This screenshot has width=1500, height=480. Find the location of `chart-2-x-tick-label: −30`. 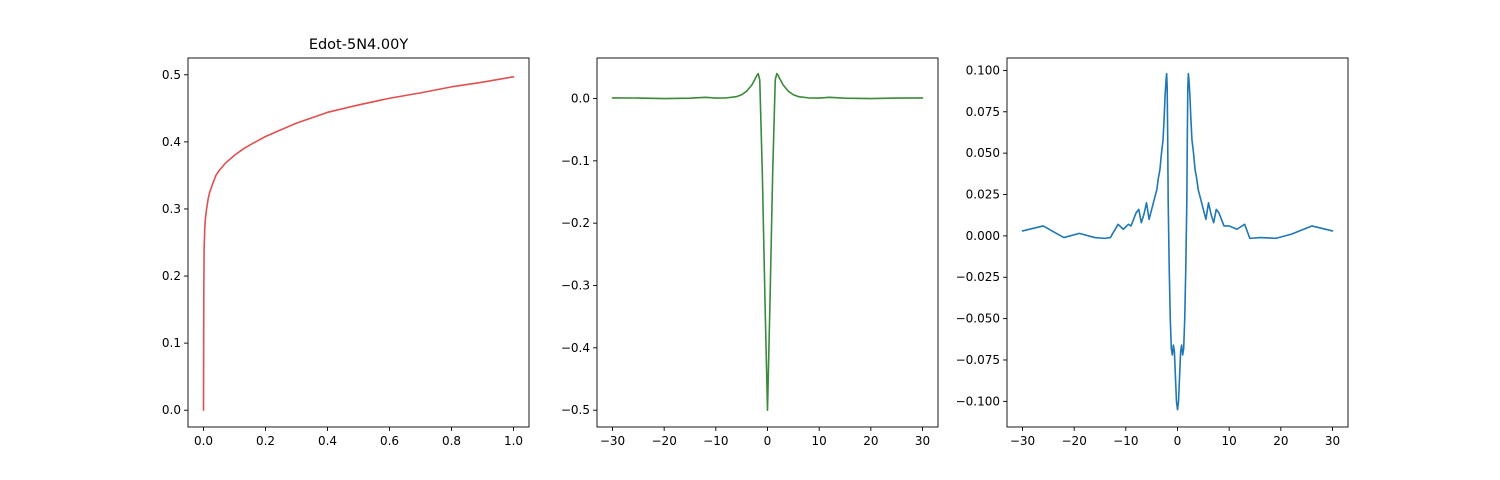

chart-2-x-tick-label: −30 is located at coordinates (612, 441).